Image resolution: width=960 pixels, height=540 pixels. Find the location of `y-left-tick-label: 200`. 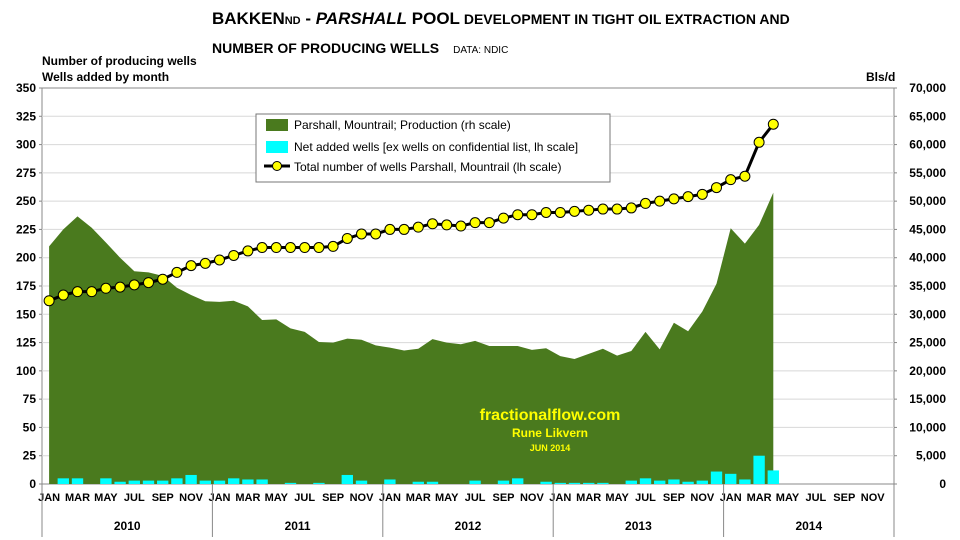

y-left-tick-label: 200 is located at coordinates (26, 258).